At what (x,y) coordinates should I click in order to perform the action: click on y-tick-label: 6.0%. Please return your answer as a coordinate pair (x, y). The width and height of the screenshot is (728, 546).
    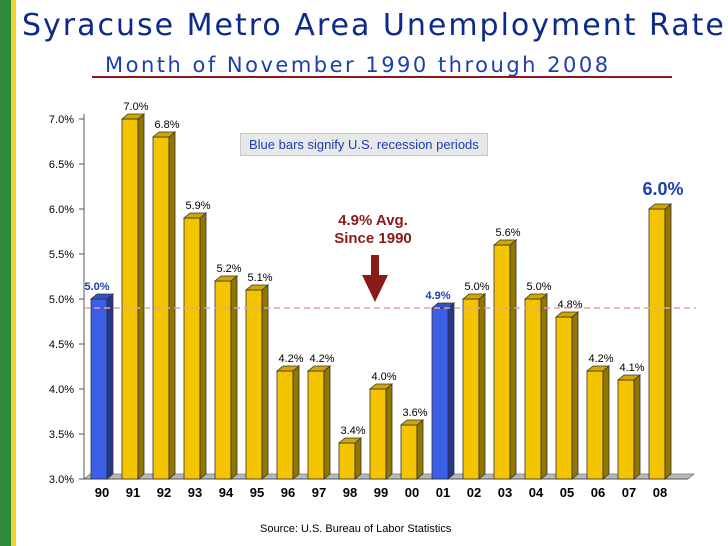
    Looking at the image, I should click on (61, 210).